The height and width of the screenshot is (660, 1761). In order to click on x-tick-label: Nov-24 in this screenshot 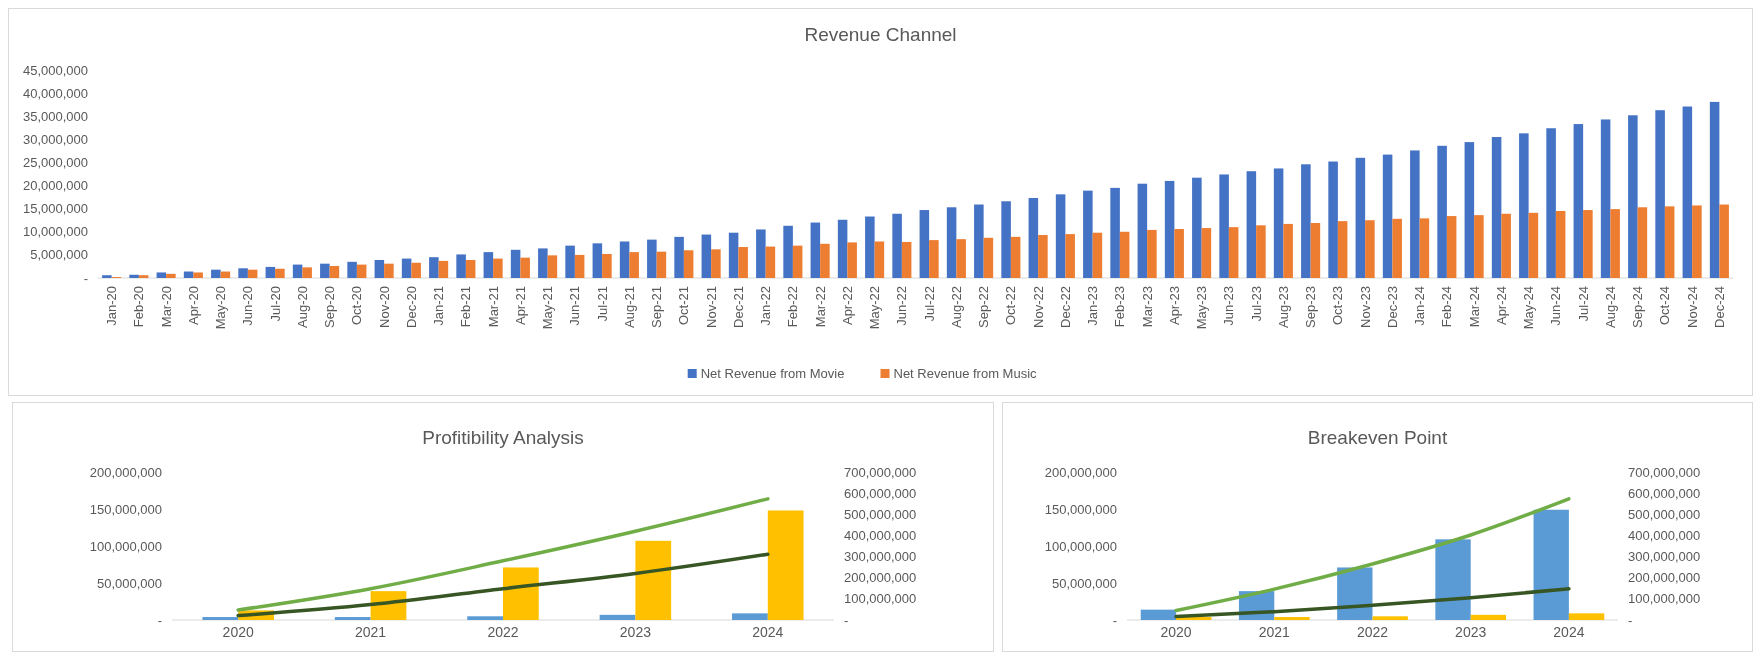, I will do `click(1692, 307)`.